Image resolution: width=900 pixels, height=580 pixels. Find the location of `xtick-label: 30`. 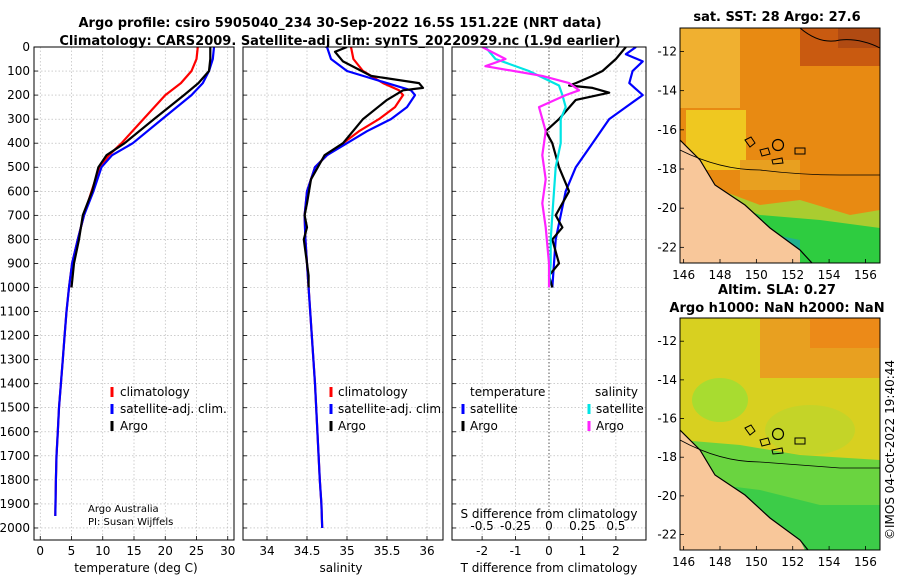

xtick-label: 30 is located at coordinates (227, 551).